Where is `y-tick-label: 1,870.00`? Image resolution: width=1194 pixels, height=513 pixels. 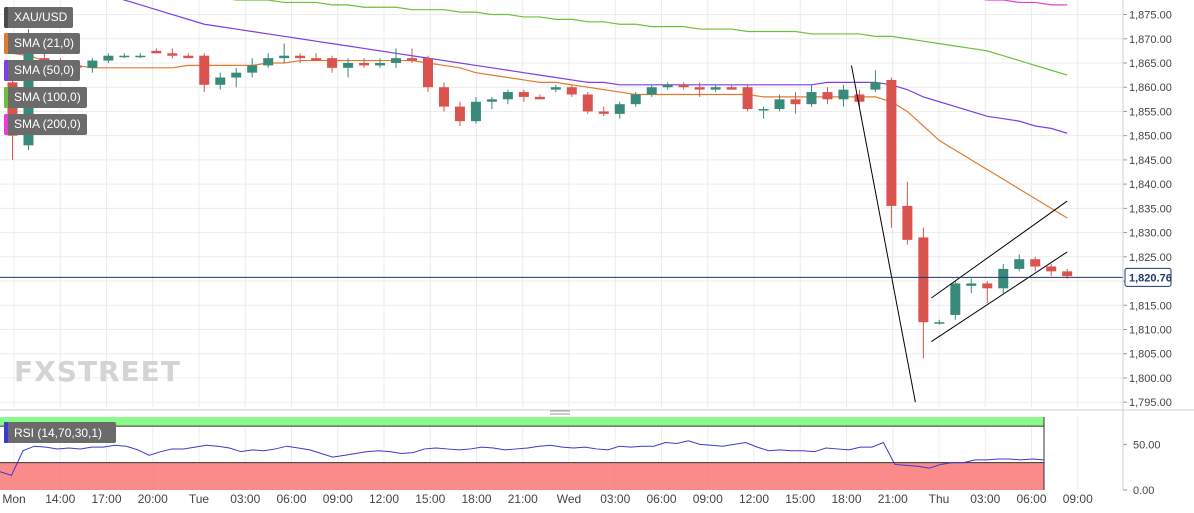
y-tick-label: 1,870.00 is located at coordinates (1150, 40).